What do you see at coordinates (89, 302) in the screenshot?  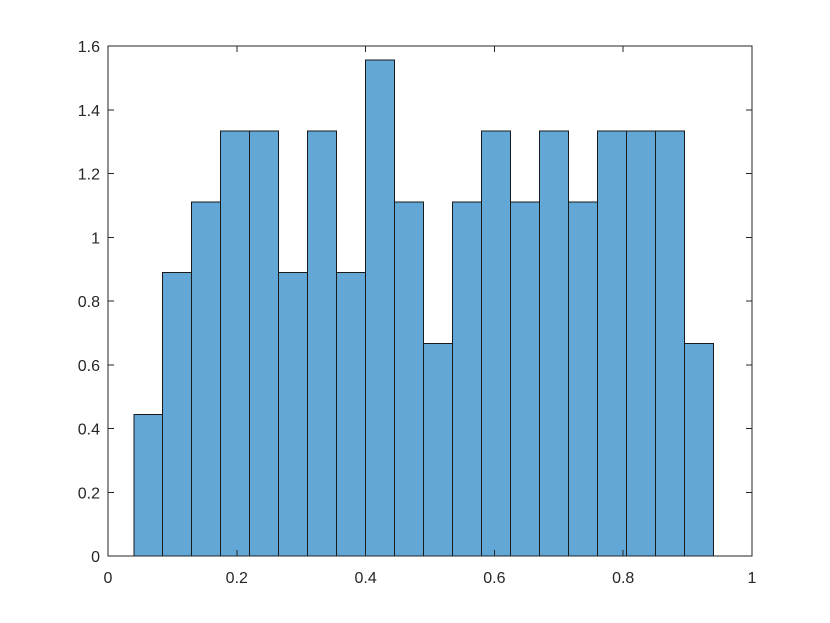 I see `y-tick-label: 0.8` at bounding box center [89, 302].